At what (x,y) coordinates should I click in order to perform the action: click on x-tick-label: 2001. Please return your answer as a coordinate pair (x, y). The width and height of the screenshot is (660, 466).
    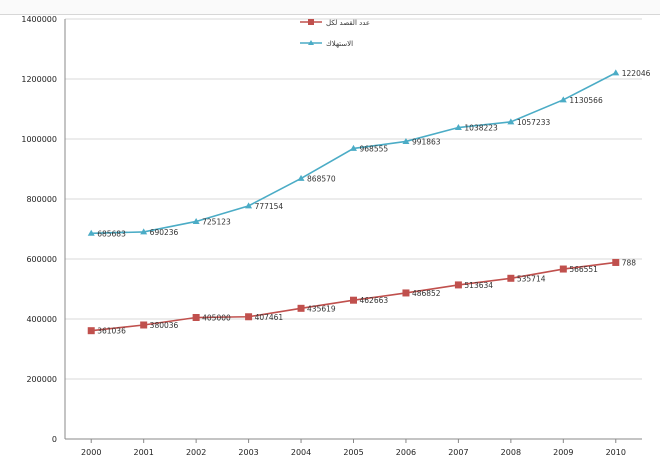
    Looking at the image, I should click on (144, 452).